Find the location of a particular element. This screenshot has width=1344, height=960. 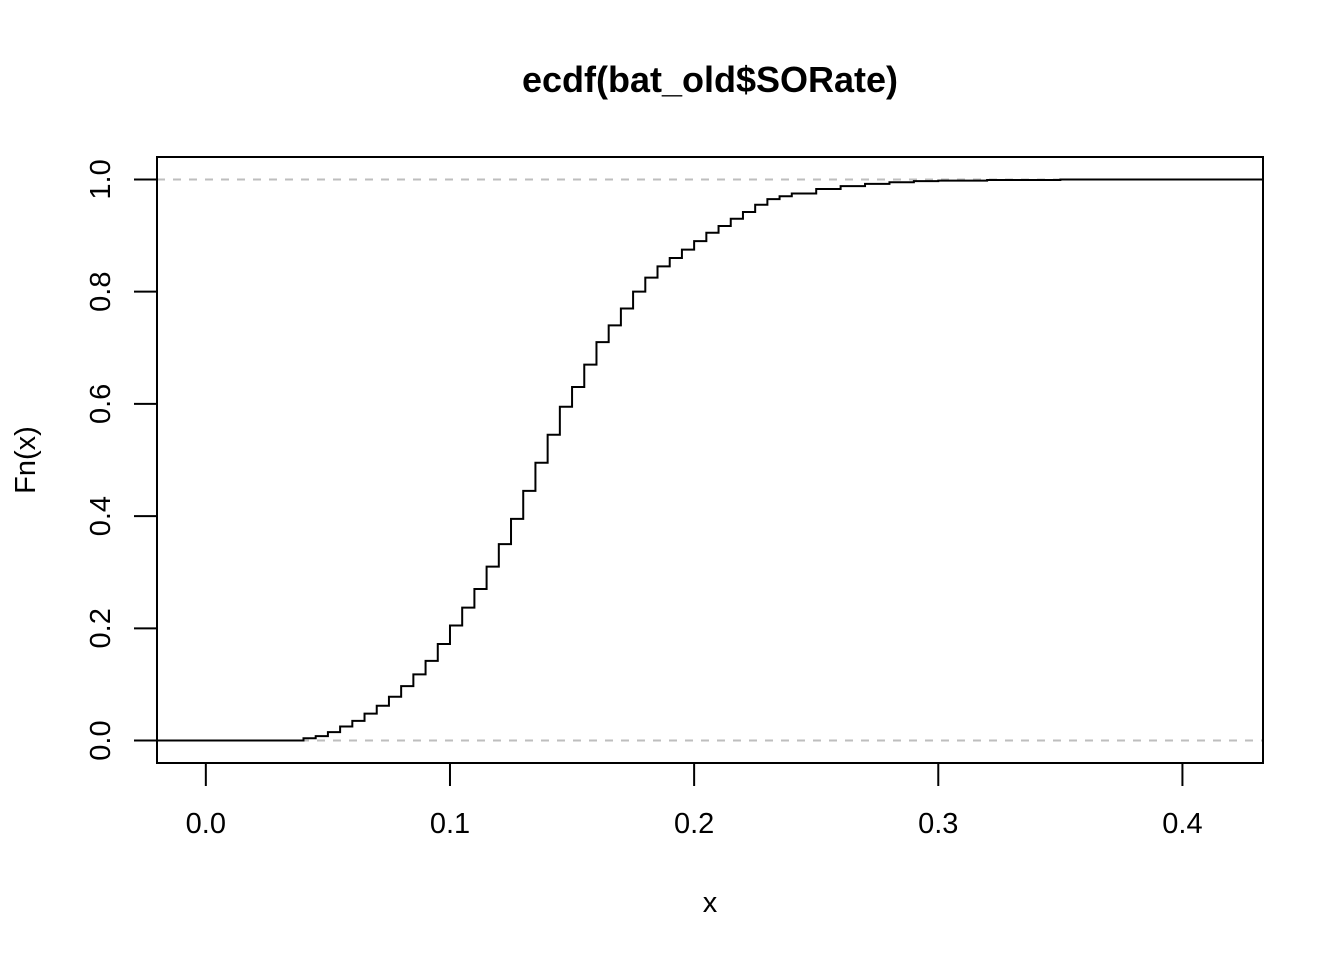

x-tick-label-3: 0.3 is located at coordinates (938, 824).